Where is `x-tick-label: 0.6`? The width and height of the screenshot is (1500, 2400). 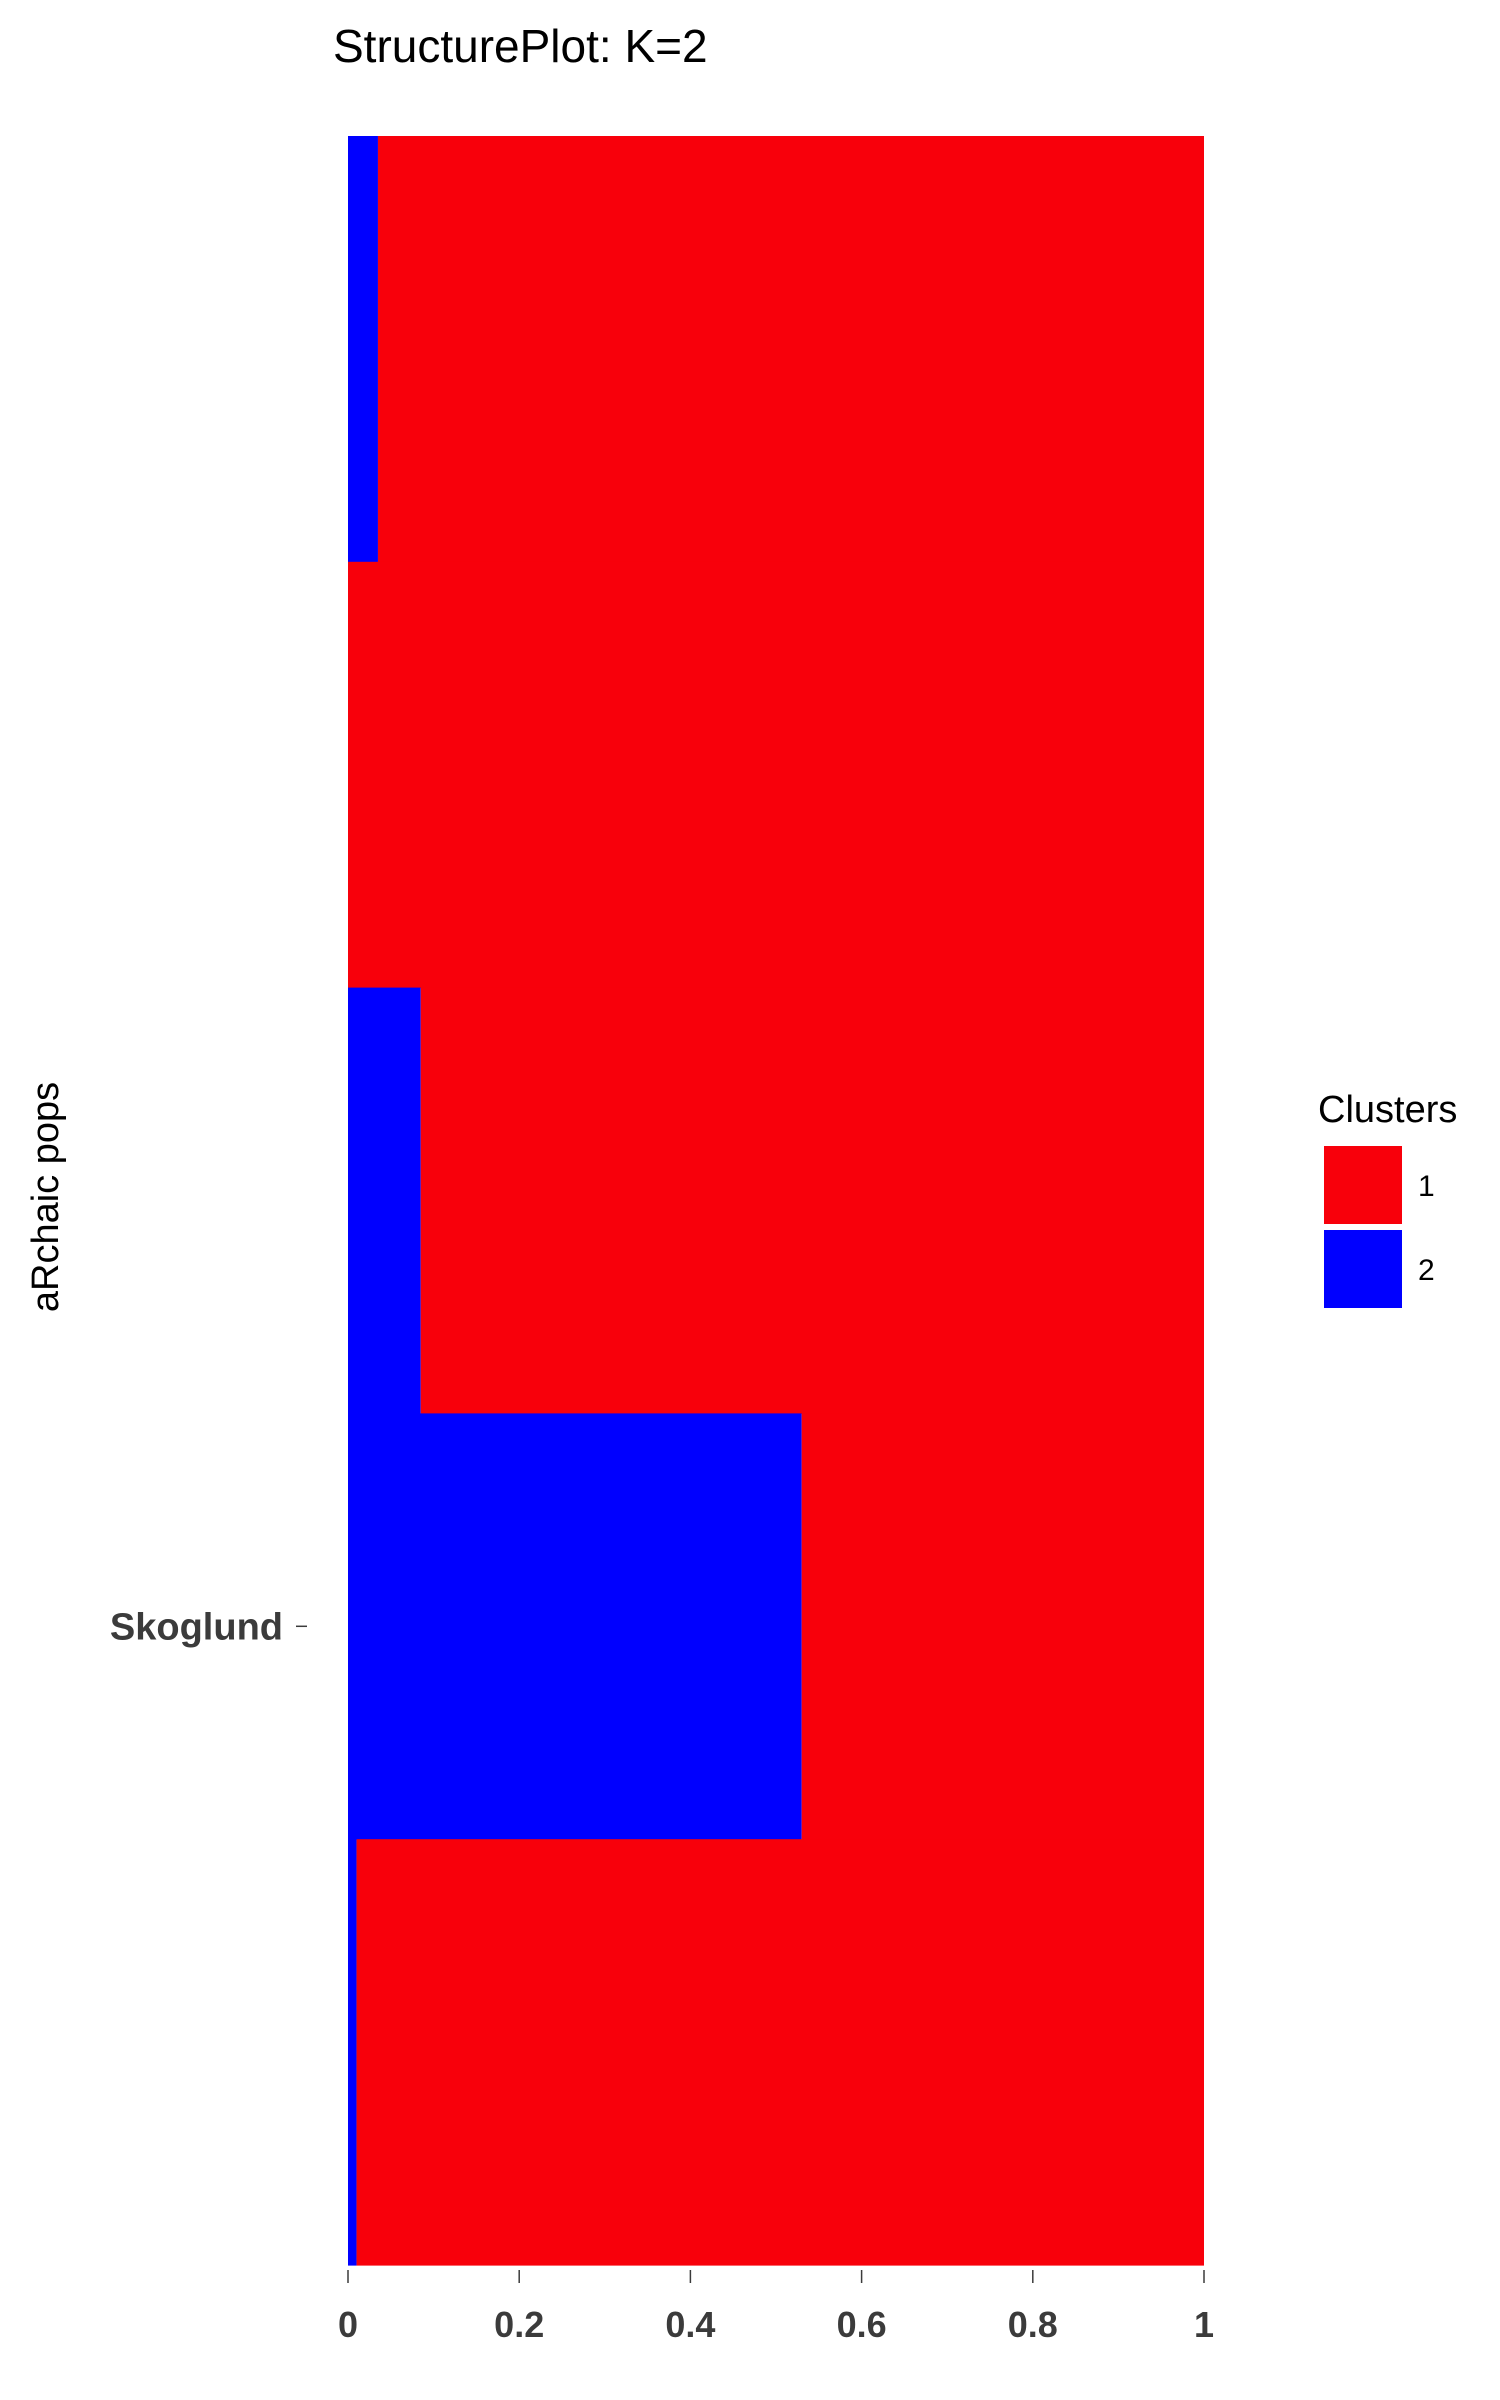
x-tick-label: 0.6 is located at coordinates (862, 2324).